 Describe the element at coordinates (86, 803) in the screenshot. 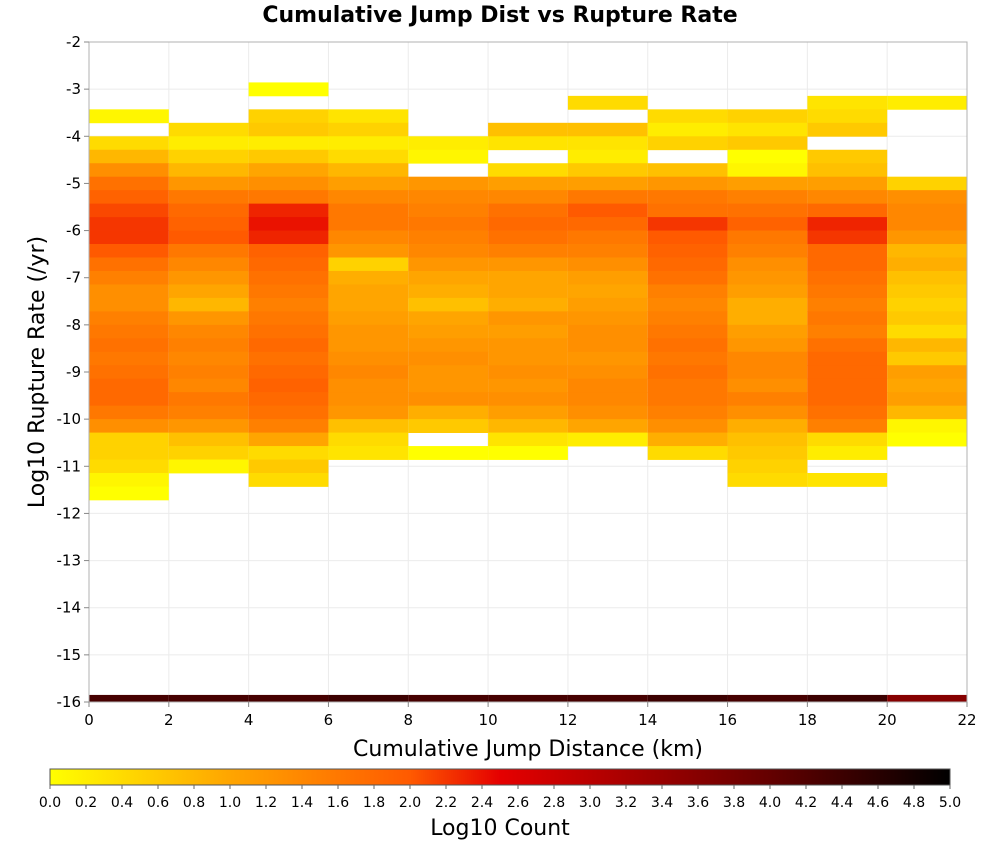

I see `colorbar-tick-label: 0.2` at that location.